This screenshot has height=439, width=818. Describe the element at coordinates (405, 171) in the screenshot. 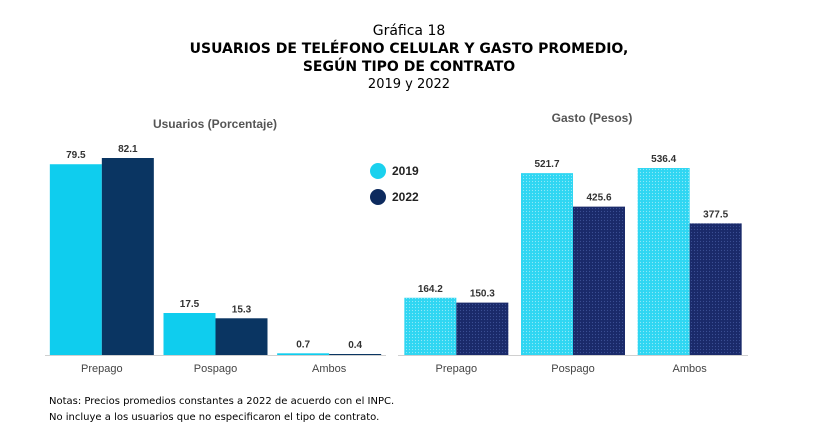

I see `legend-label-2019: 2019` at that location.